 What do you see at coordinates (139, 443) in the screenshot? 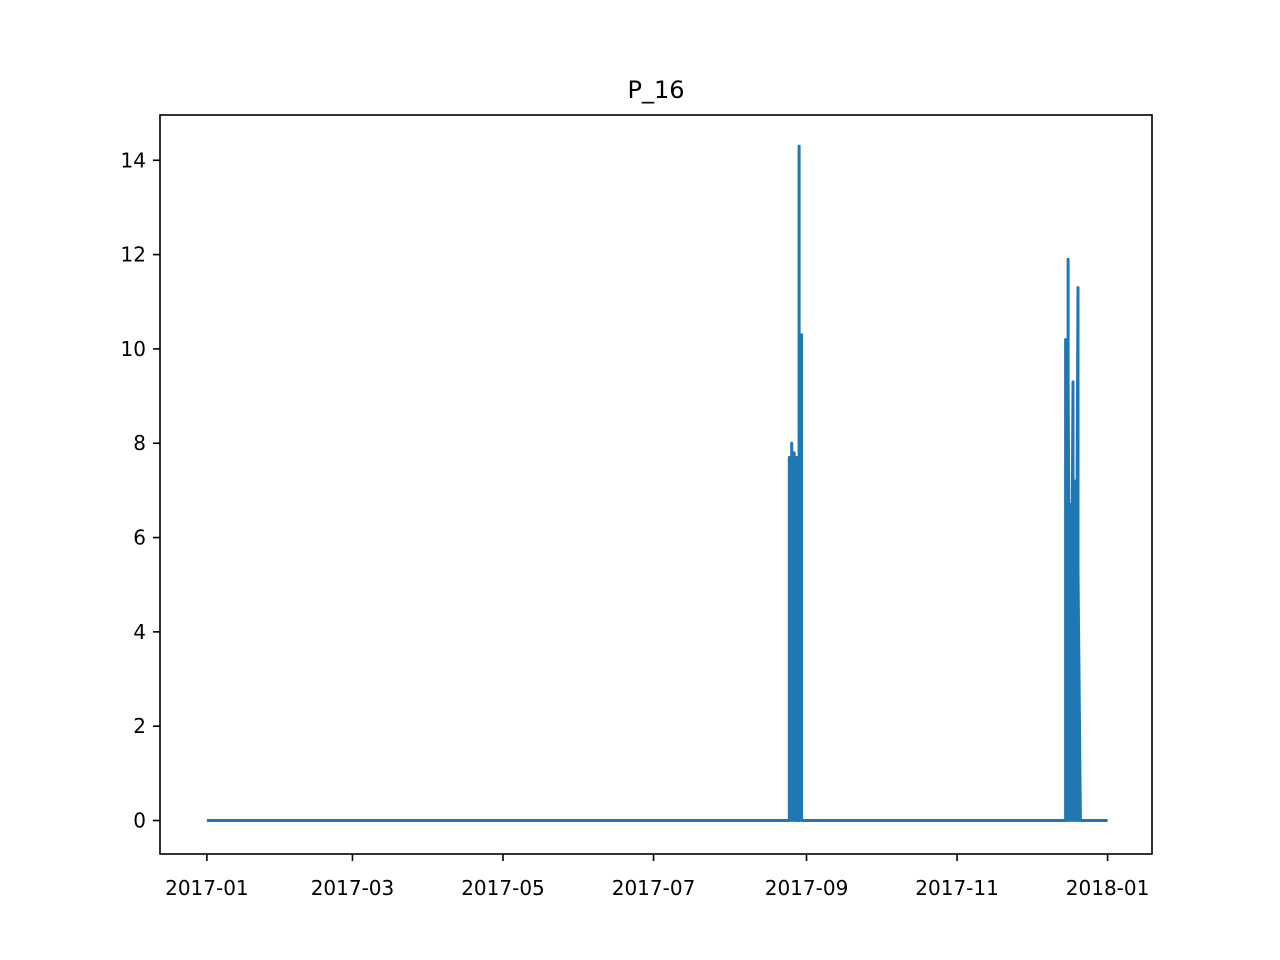
I see `y-tick-label: 8` at bounding box center [139, 443].